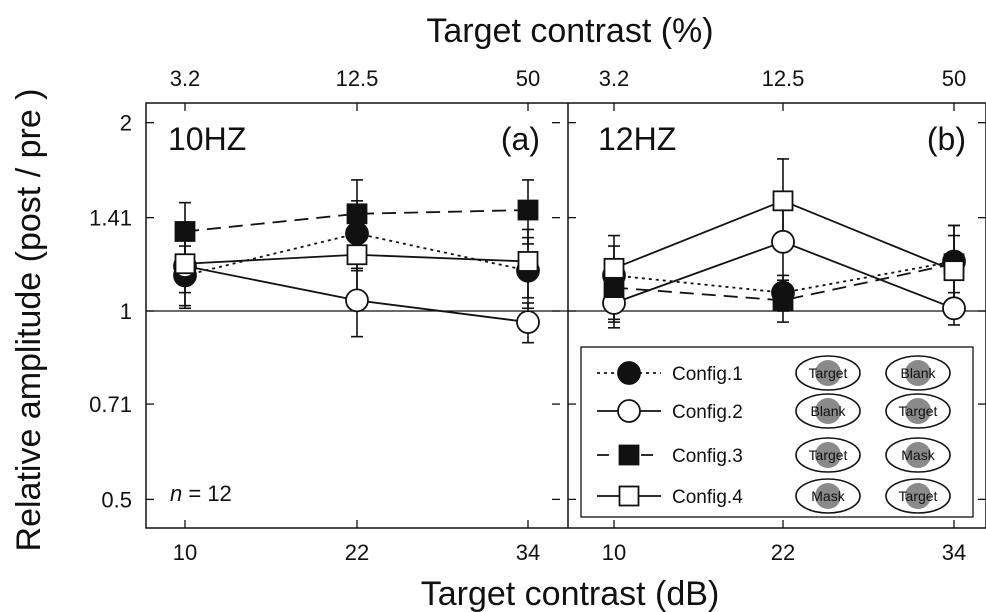  What do you see at coordinates (520, 139) in the screenshot?
I see `panel-a-tag: (a)` at bounding box center [520, 139].